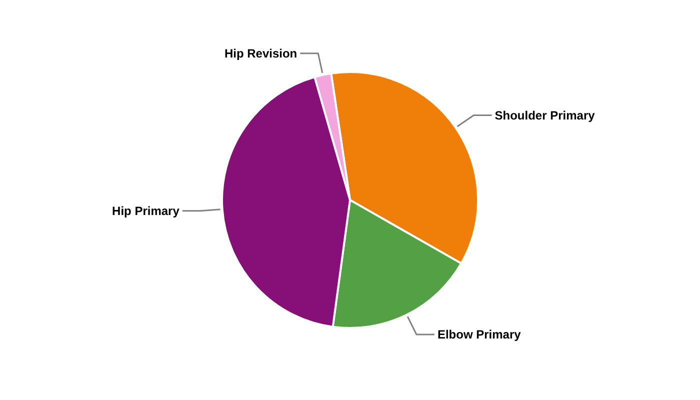 This screenshot has height=400, width=700. I want to click on slice-label: Elbow Primary, so click(479, 334).